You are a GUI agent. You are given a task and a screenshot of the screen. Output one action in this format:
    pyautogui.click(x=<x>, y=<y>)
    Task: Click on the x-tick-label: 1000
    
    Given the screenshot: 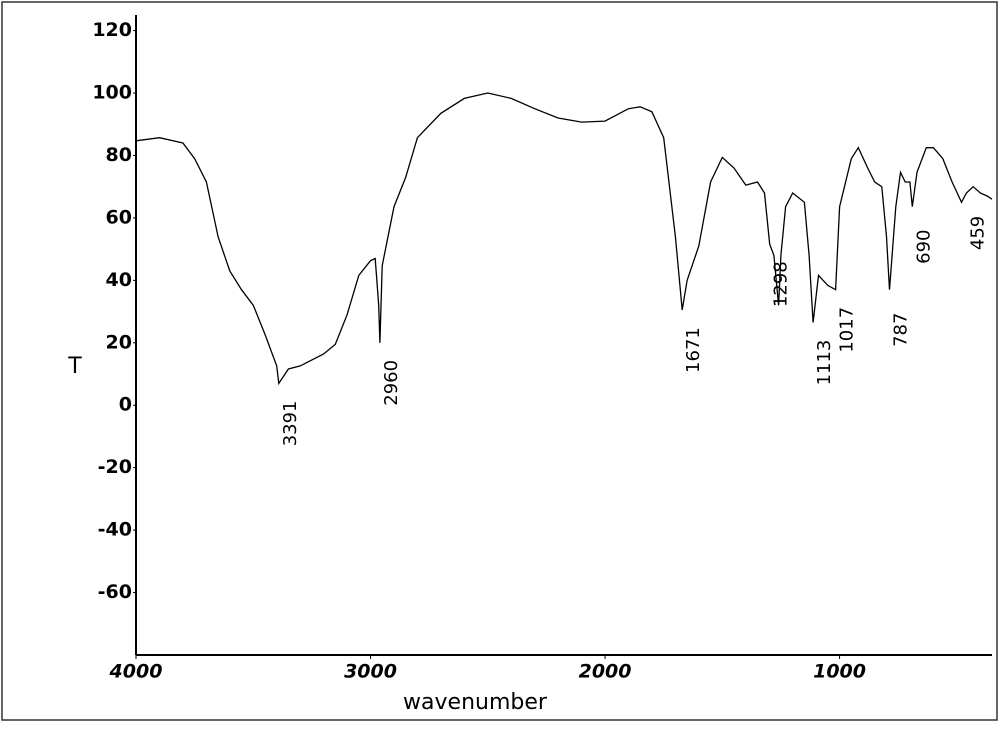 What is the action you would take?
    pyautogui.click(x=839, y=672)
    